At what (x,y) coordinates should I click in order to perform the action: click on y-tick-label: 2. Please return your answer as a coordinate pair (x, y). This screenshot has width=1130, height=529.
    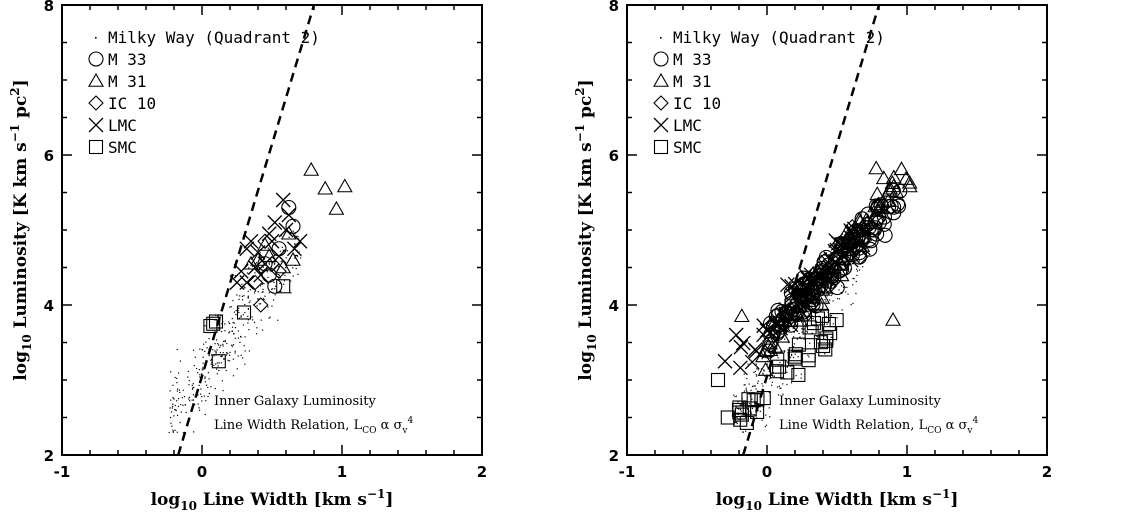
    Looking at the image, I should click on (49, 456).